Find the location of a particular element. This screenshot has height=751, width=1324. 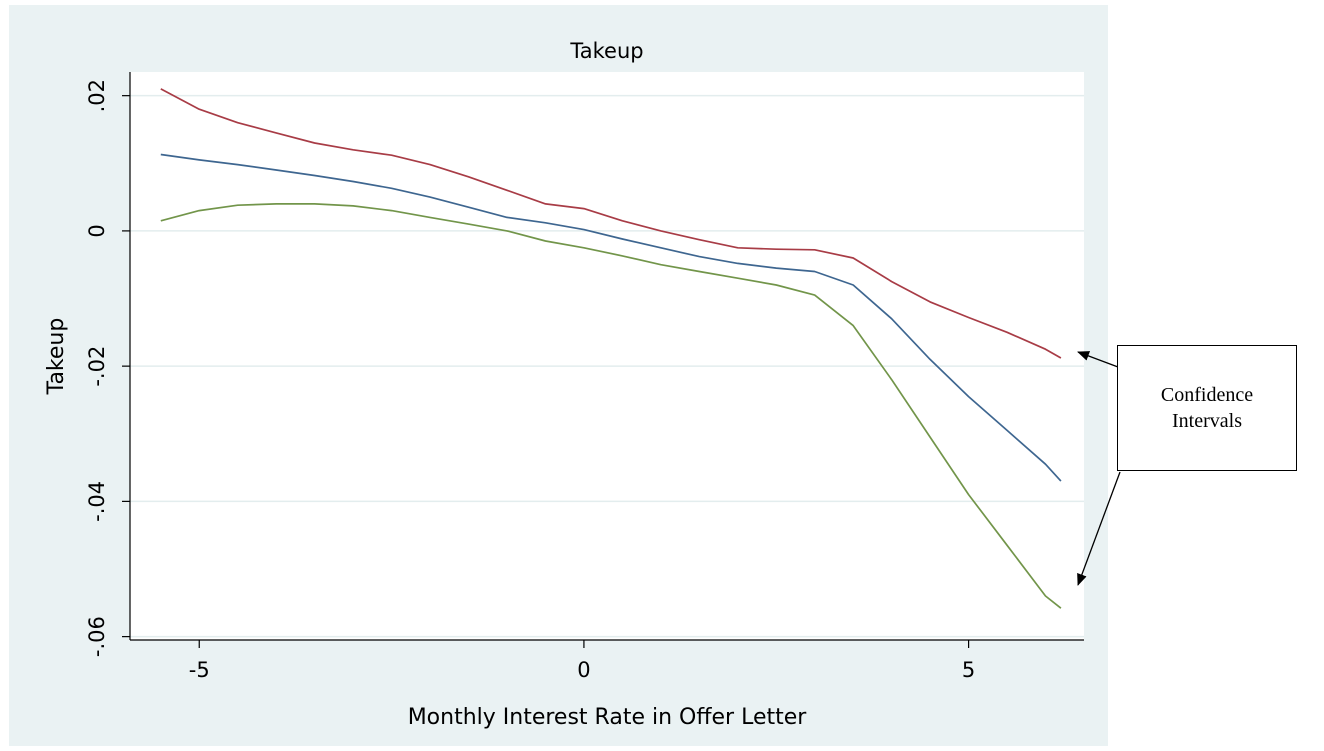

x-tick-label: 5 is located at coordinates (968, 670).